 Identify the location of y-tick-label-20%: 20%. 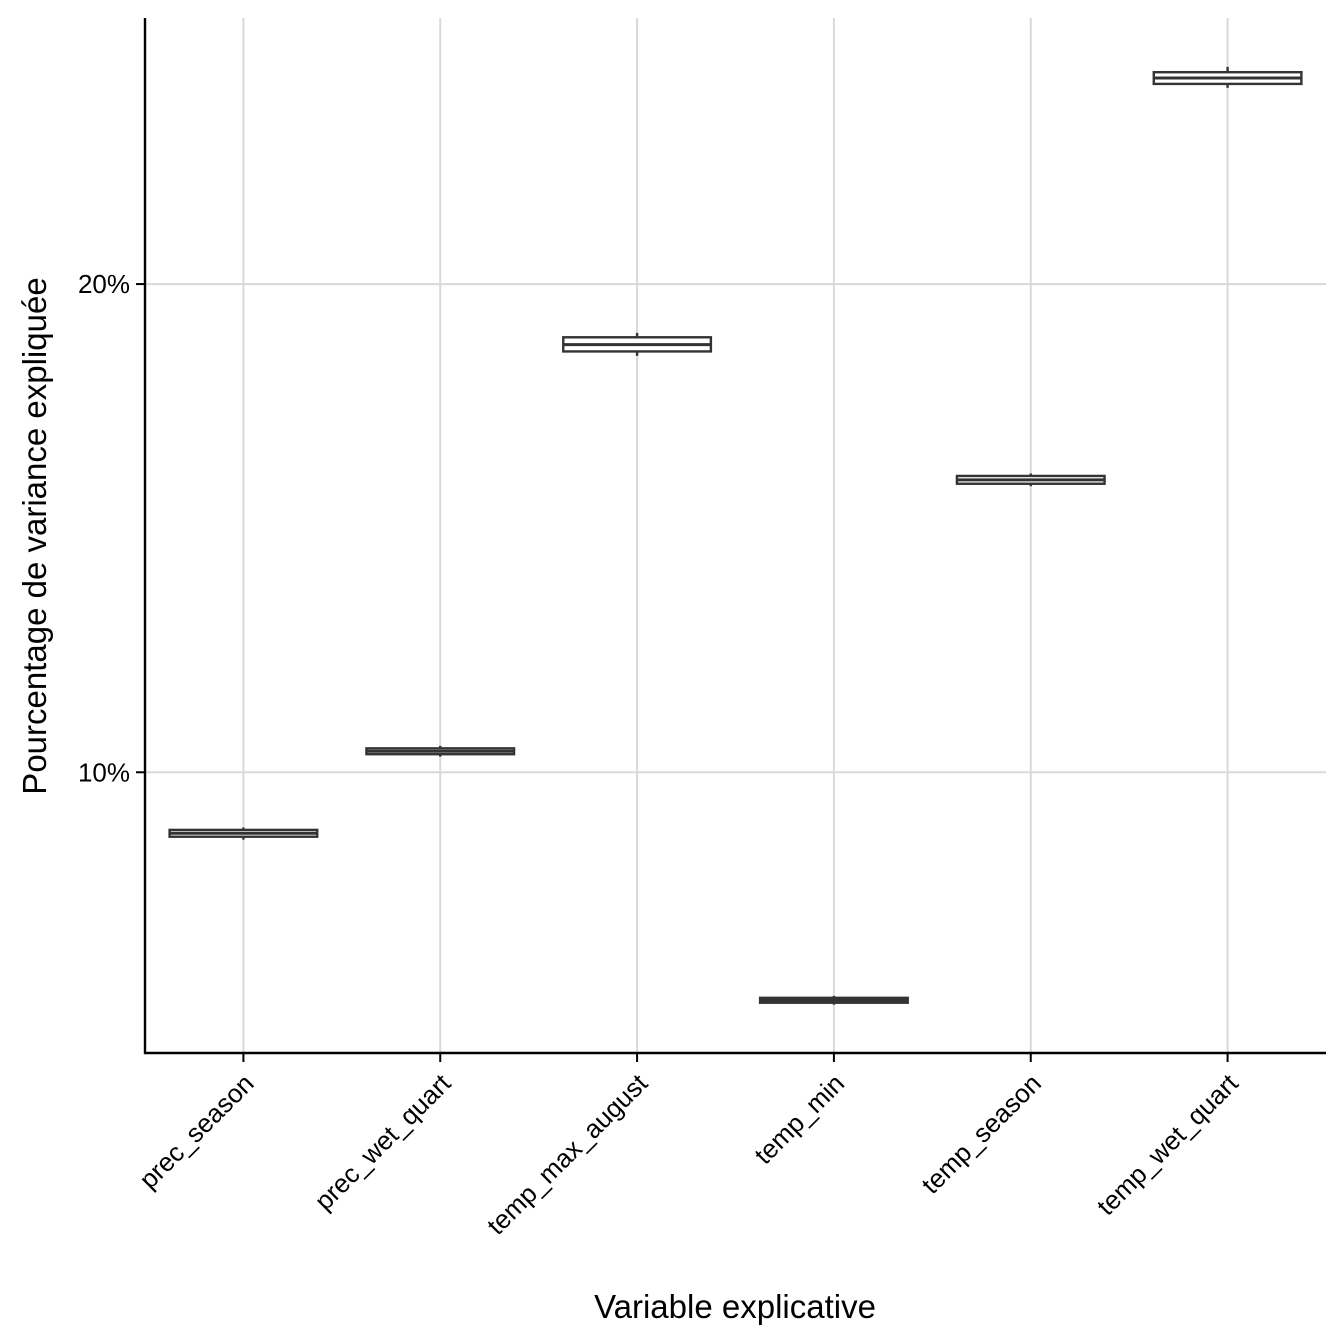
(104, 284).